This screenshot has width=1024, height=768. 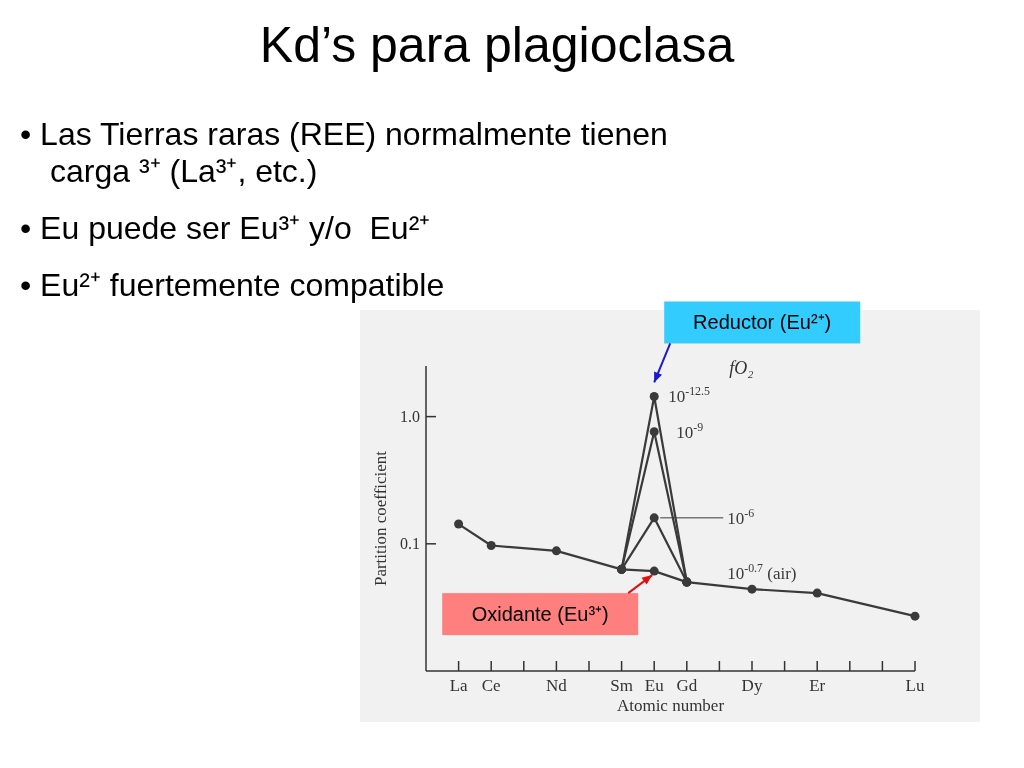 What do you see at coordinates (540, 614) in the screenshot?
I see `annotation: Oxidante (Eu³⁺)` at bounding box center [540, 614].